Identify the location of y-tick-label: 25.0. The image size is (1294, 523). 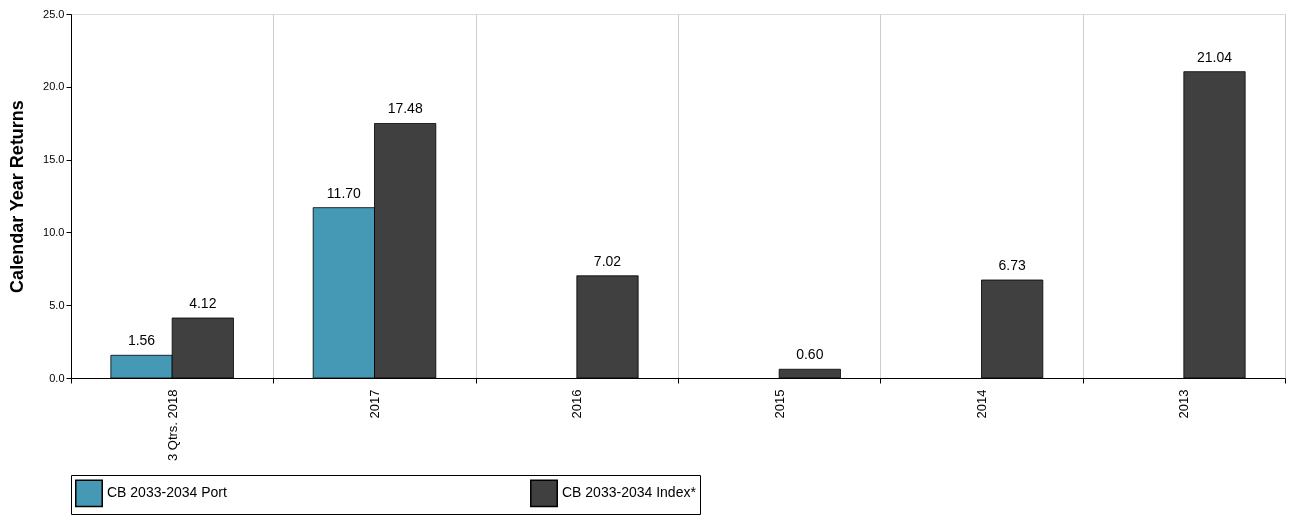
(54, 13).